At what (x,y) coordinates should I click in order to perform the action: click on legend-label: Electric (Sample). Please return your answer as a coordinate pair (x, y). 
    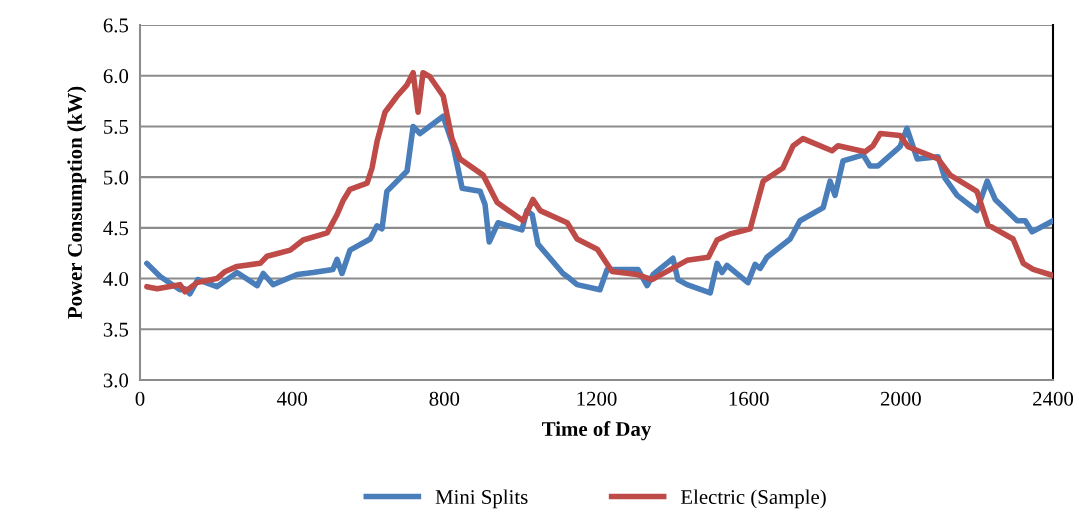
    Looking at the image, I should click on (753, 499).